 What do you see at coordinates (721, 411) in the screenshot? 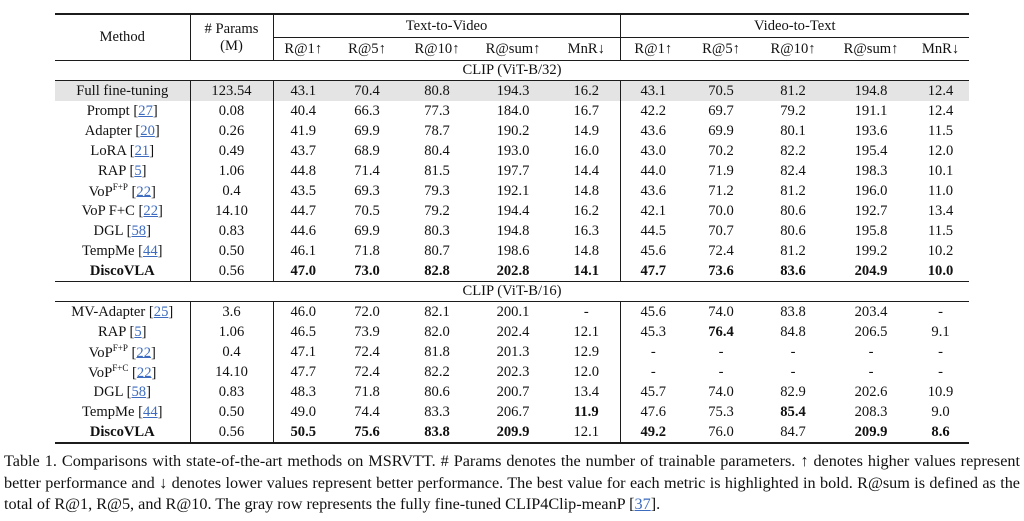
I see `cell-v2t-r5: 75.3` at bounding box center [721, 411].